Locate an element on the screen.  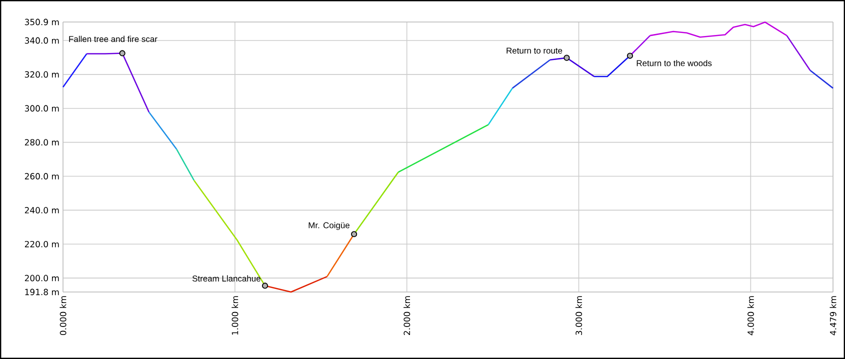
y-tick-label: 191.8 m is located at coordinates (42, 292).